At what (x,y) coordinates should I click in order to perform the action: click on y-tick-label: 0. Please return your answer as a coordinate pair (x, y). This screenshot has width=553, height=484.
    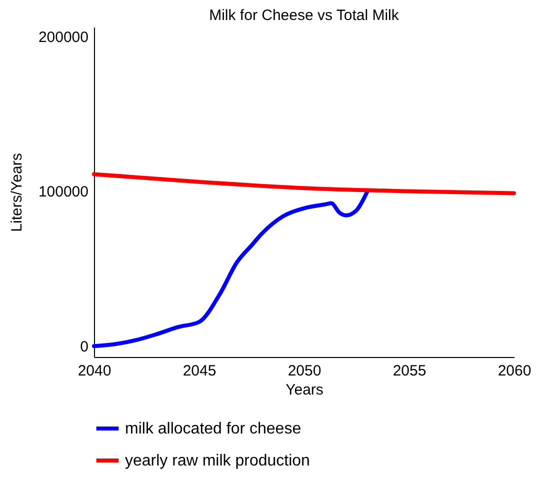
    Looking at the image, I should click on (84, 347).